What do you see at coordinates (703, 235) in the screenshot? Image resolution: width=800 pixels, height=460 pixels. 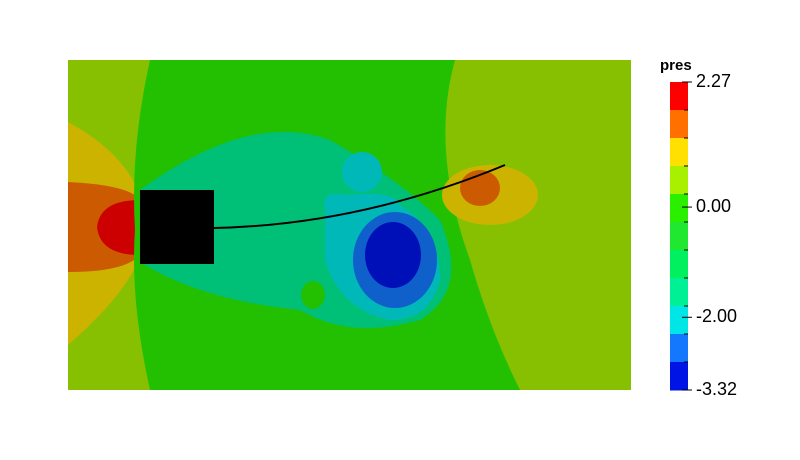 I see `colorbar: 2.27 0.00 -2.00 -3.32` at bounding box center [703, 235].